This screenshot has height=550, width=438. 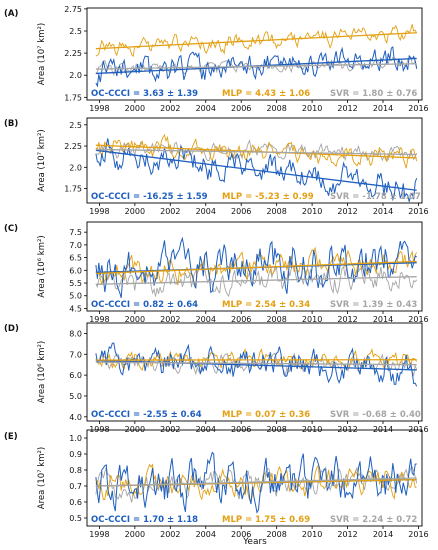 What do you see at coordinates (75, 470) in the screenshot?
I see `y-tick-label: 0.8` at bounding box center [75, 470].